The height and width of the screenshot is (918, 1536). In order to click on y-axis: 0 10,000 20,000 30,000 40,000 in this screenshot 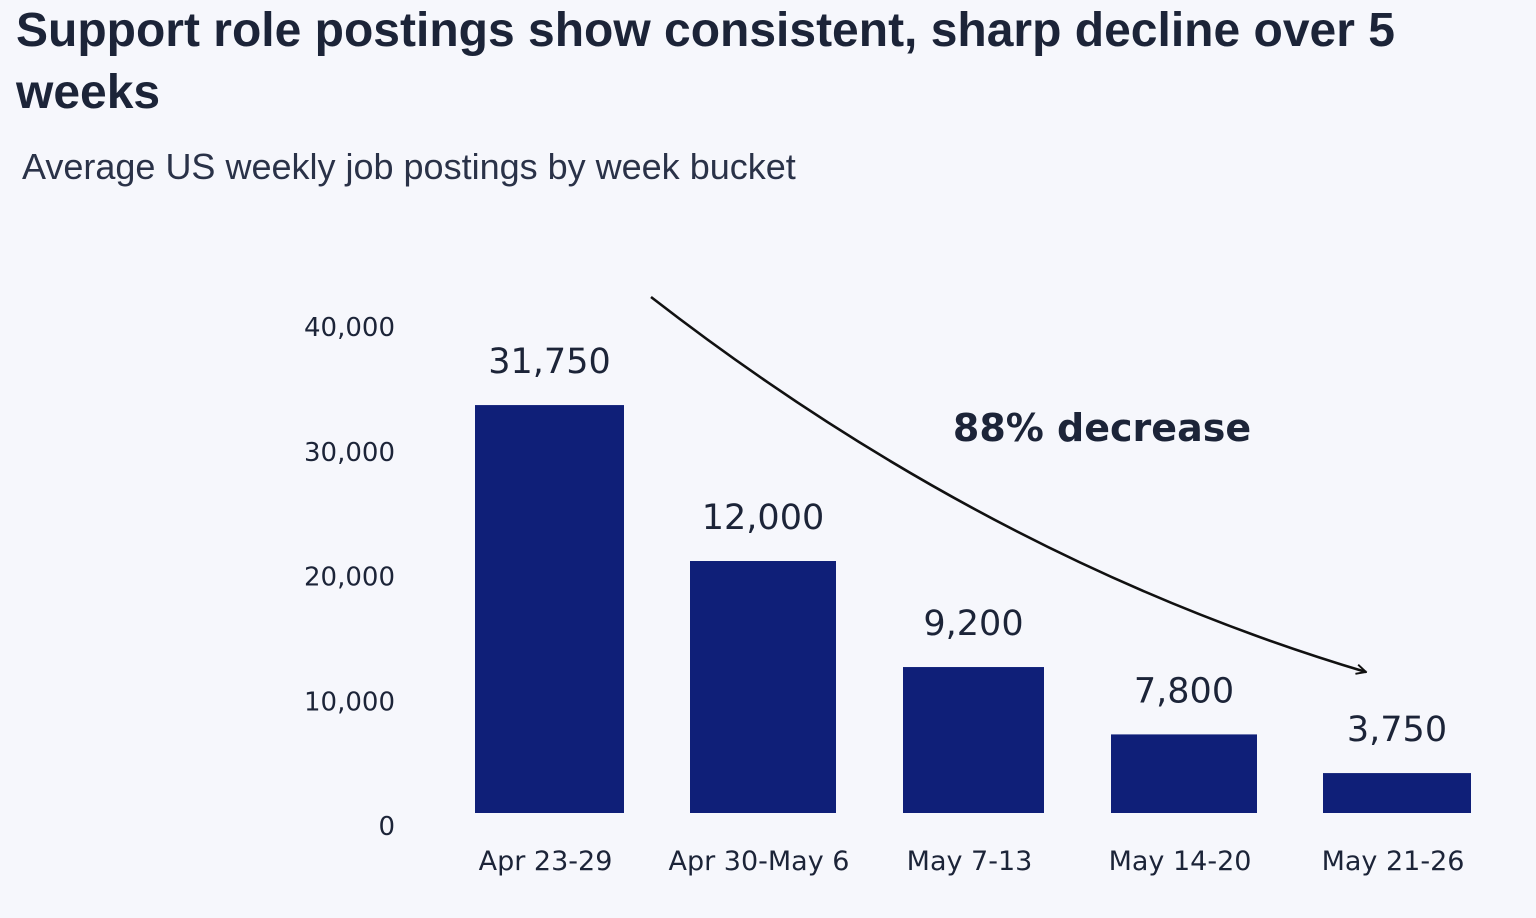, I will do `click(349, 577)`.